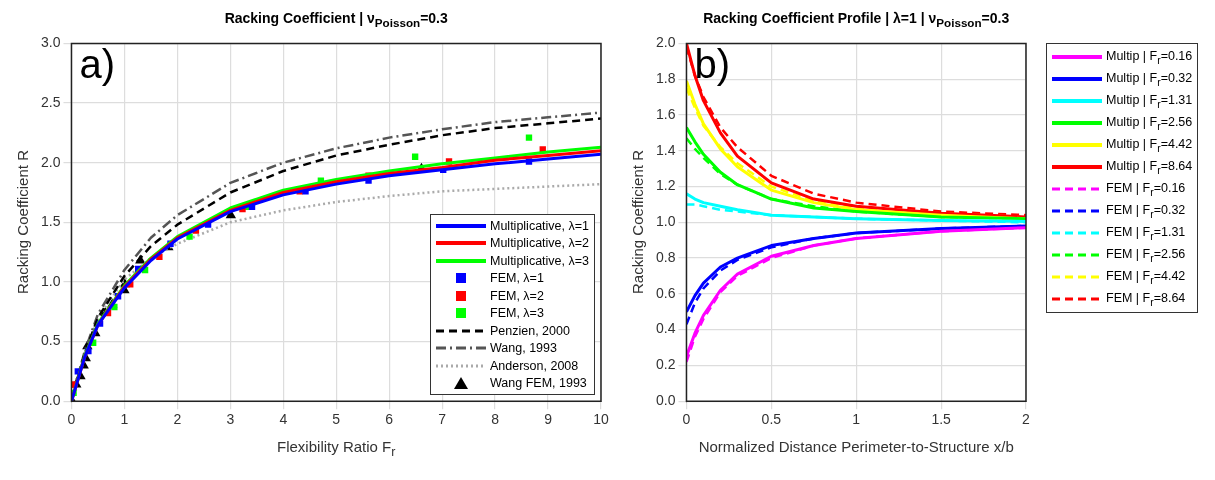  Describe the element at coordinates (97, 64) in the screenshot. I see `annotation: a)` at that location.